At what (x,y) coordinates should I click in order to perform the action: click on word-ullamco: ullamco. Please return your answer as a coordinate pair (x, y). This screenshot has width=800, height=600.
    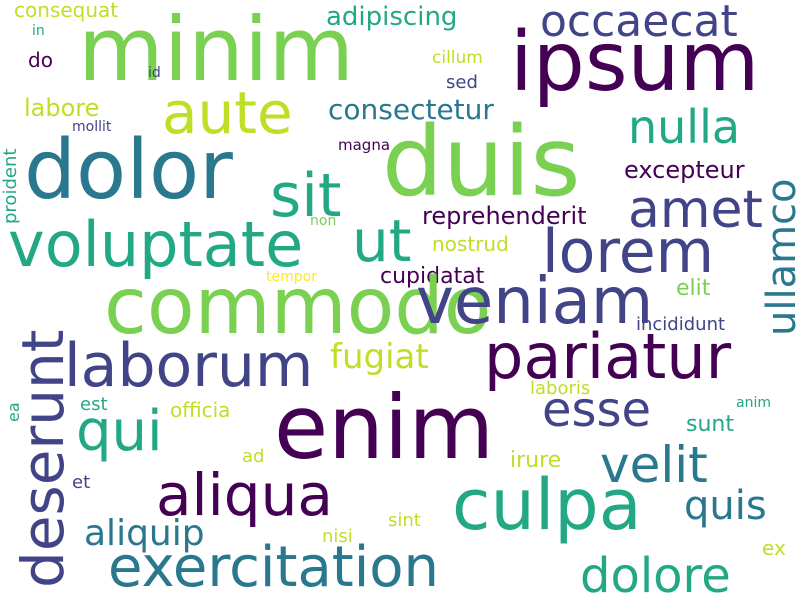
    Looking at the image, I should click on (779, 257).